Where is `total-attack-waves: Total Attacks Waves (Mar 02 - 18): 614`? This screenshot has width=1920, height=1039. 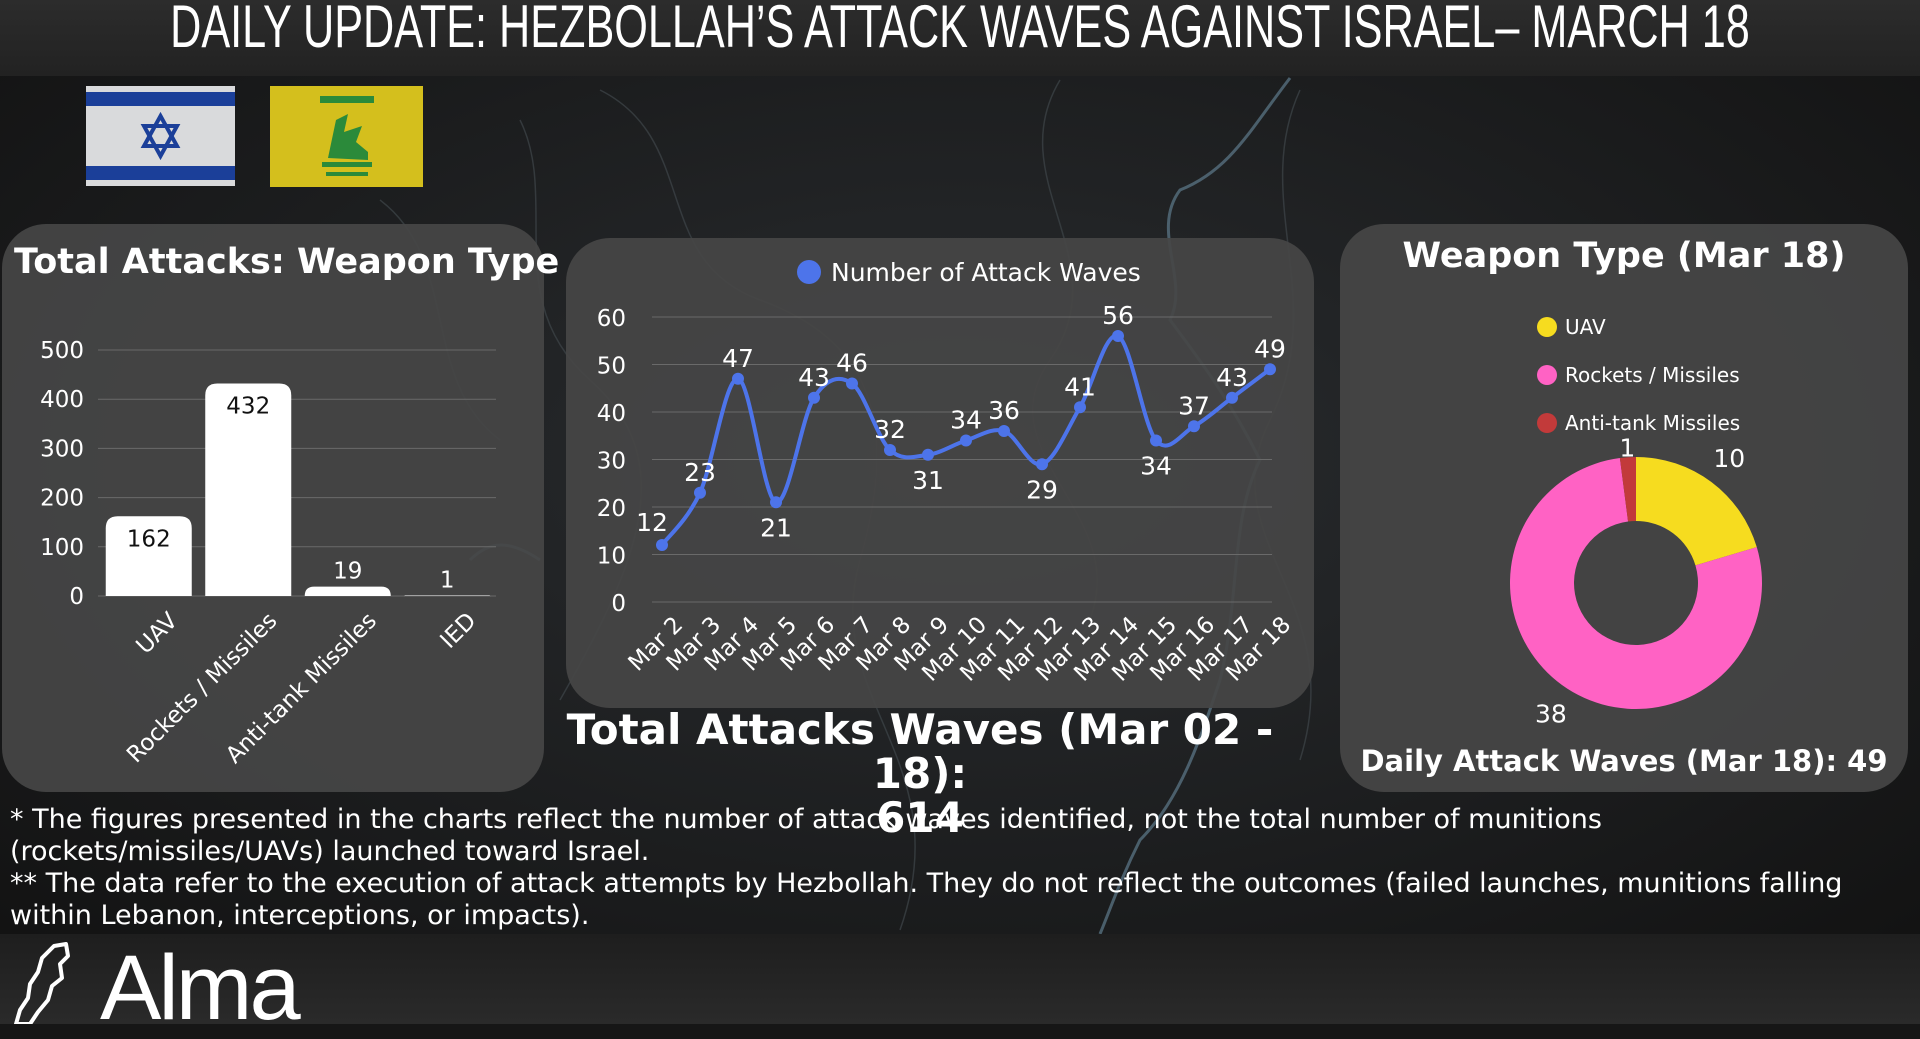
total-attack-waves: Total Attacks Waves (Mar 02 - 18): 614 is located at coordinates (920, 774).